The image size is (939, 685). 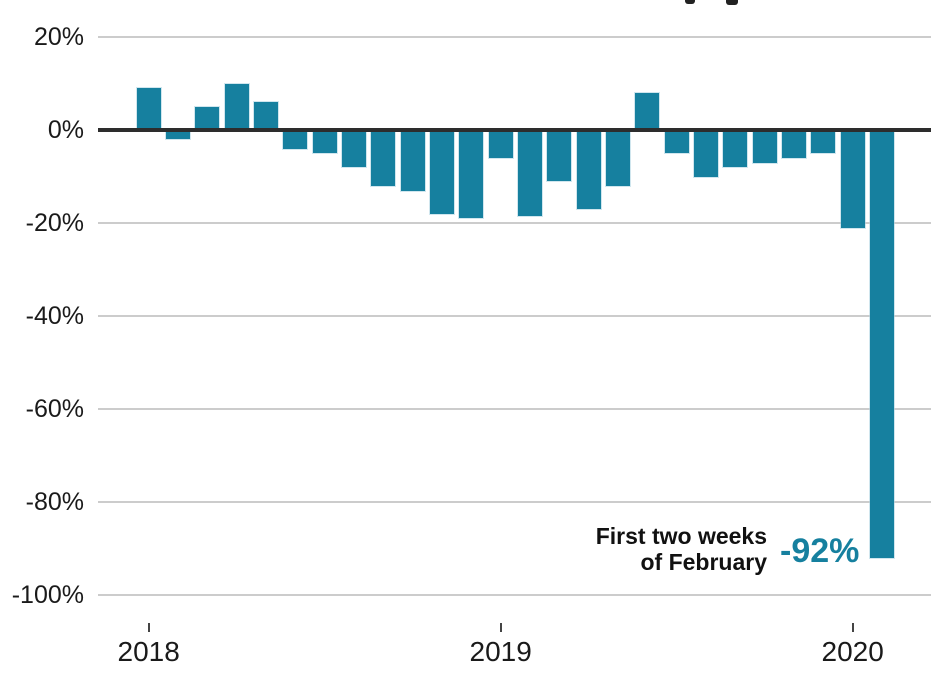 What do you see at coordinates (514, 595) in the screenshot?
I see `gridline--100` at bounding box center [514, 595].